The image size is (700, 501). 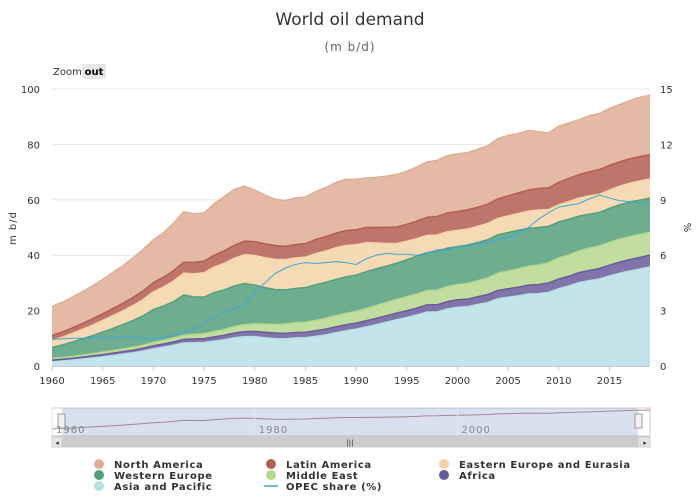 I want to click on x-tick-label: 1990, so click(x=355, y=381).